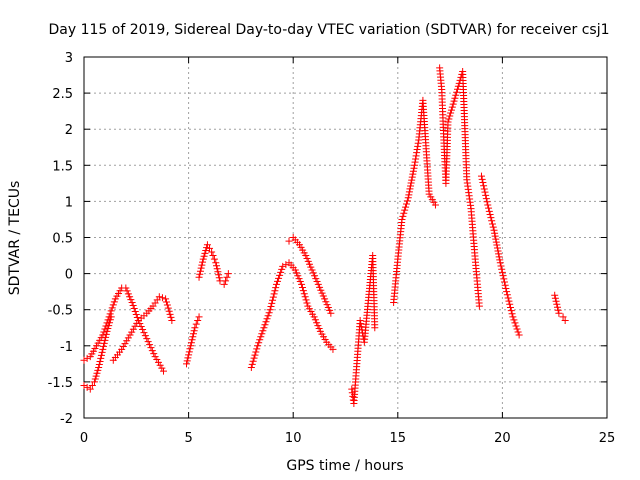 The image size is (640, 480). What do you see at coordinates (66, 347) in the screenshot?
I see `y-tick-label: -1` at bounding box center [66, 347].